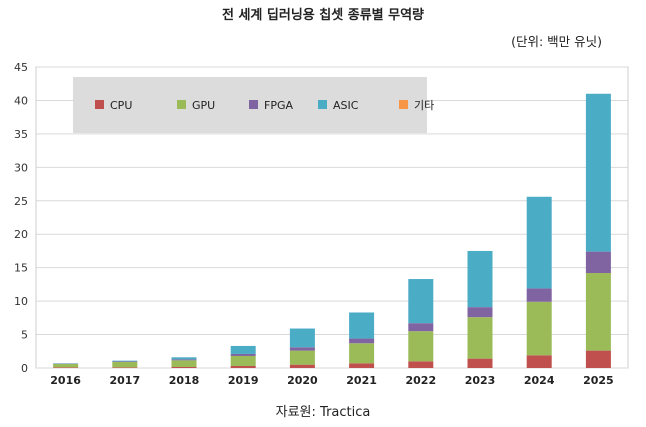 The image size is (646, 427). Describe the element at coordinates (598, 380) in the screenshot. I see `x-tick-label: 2025` at that location.